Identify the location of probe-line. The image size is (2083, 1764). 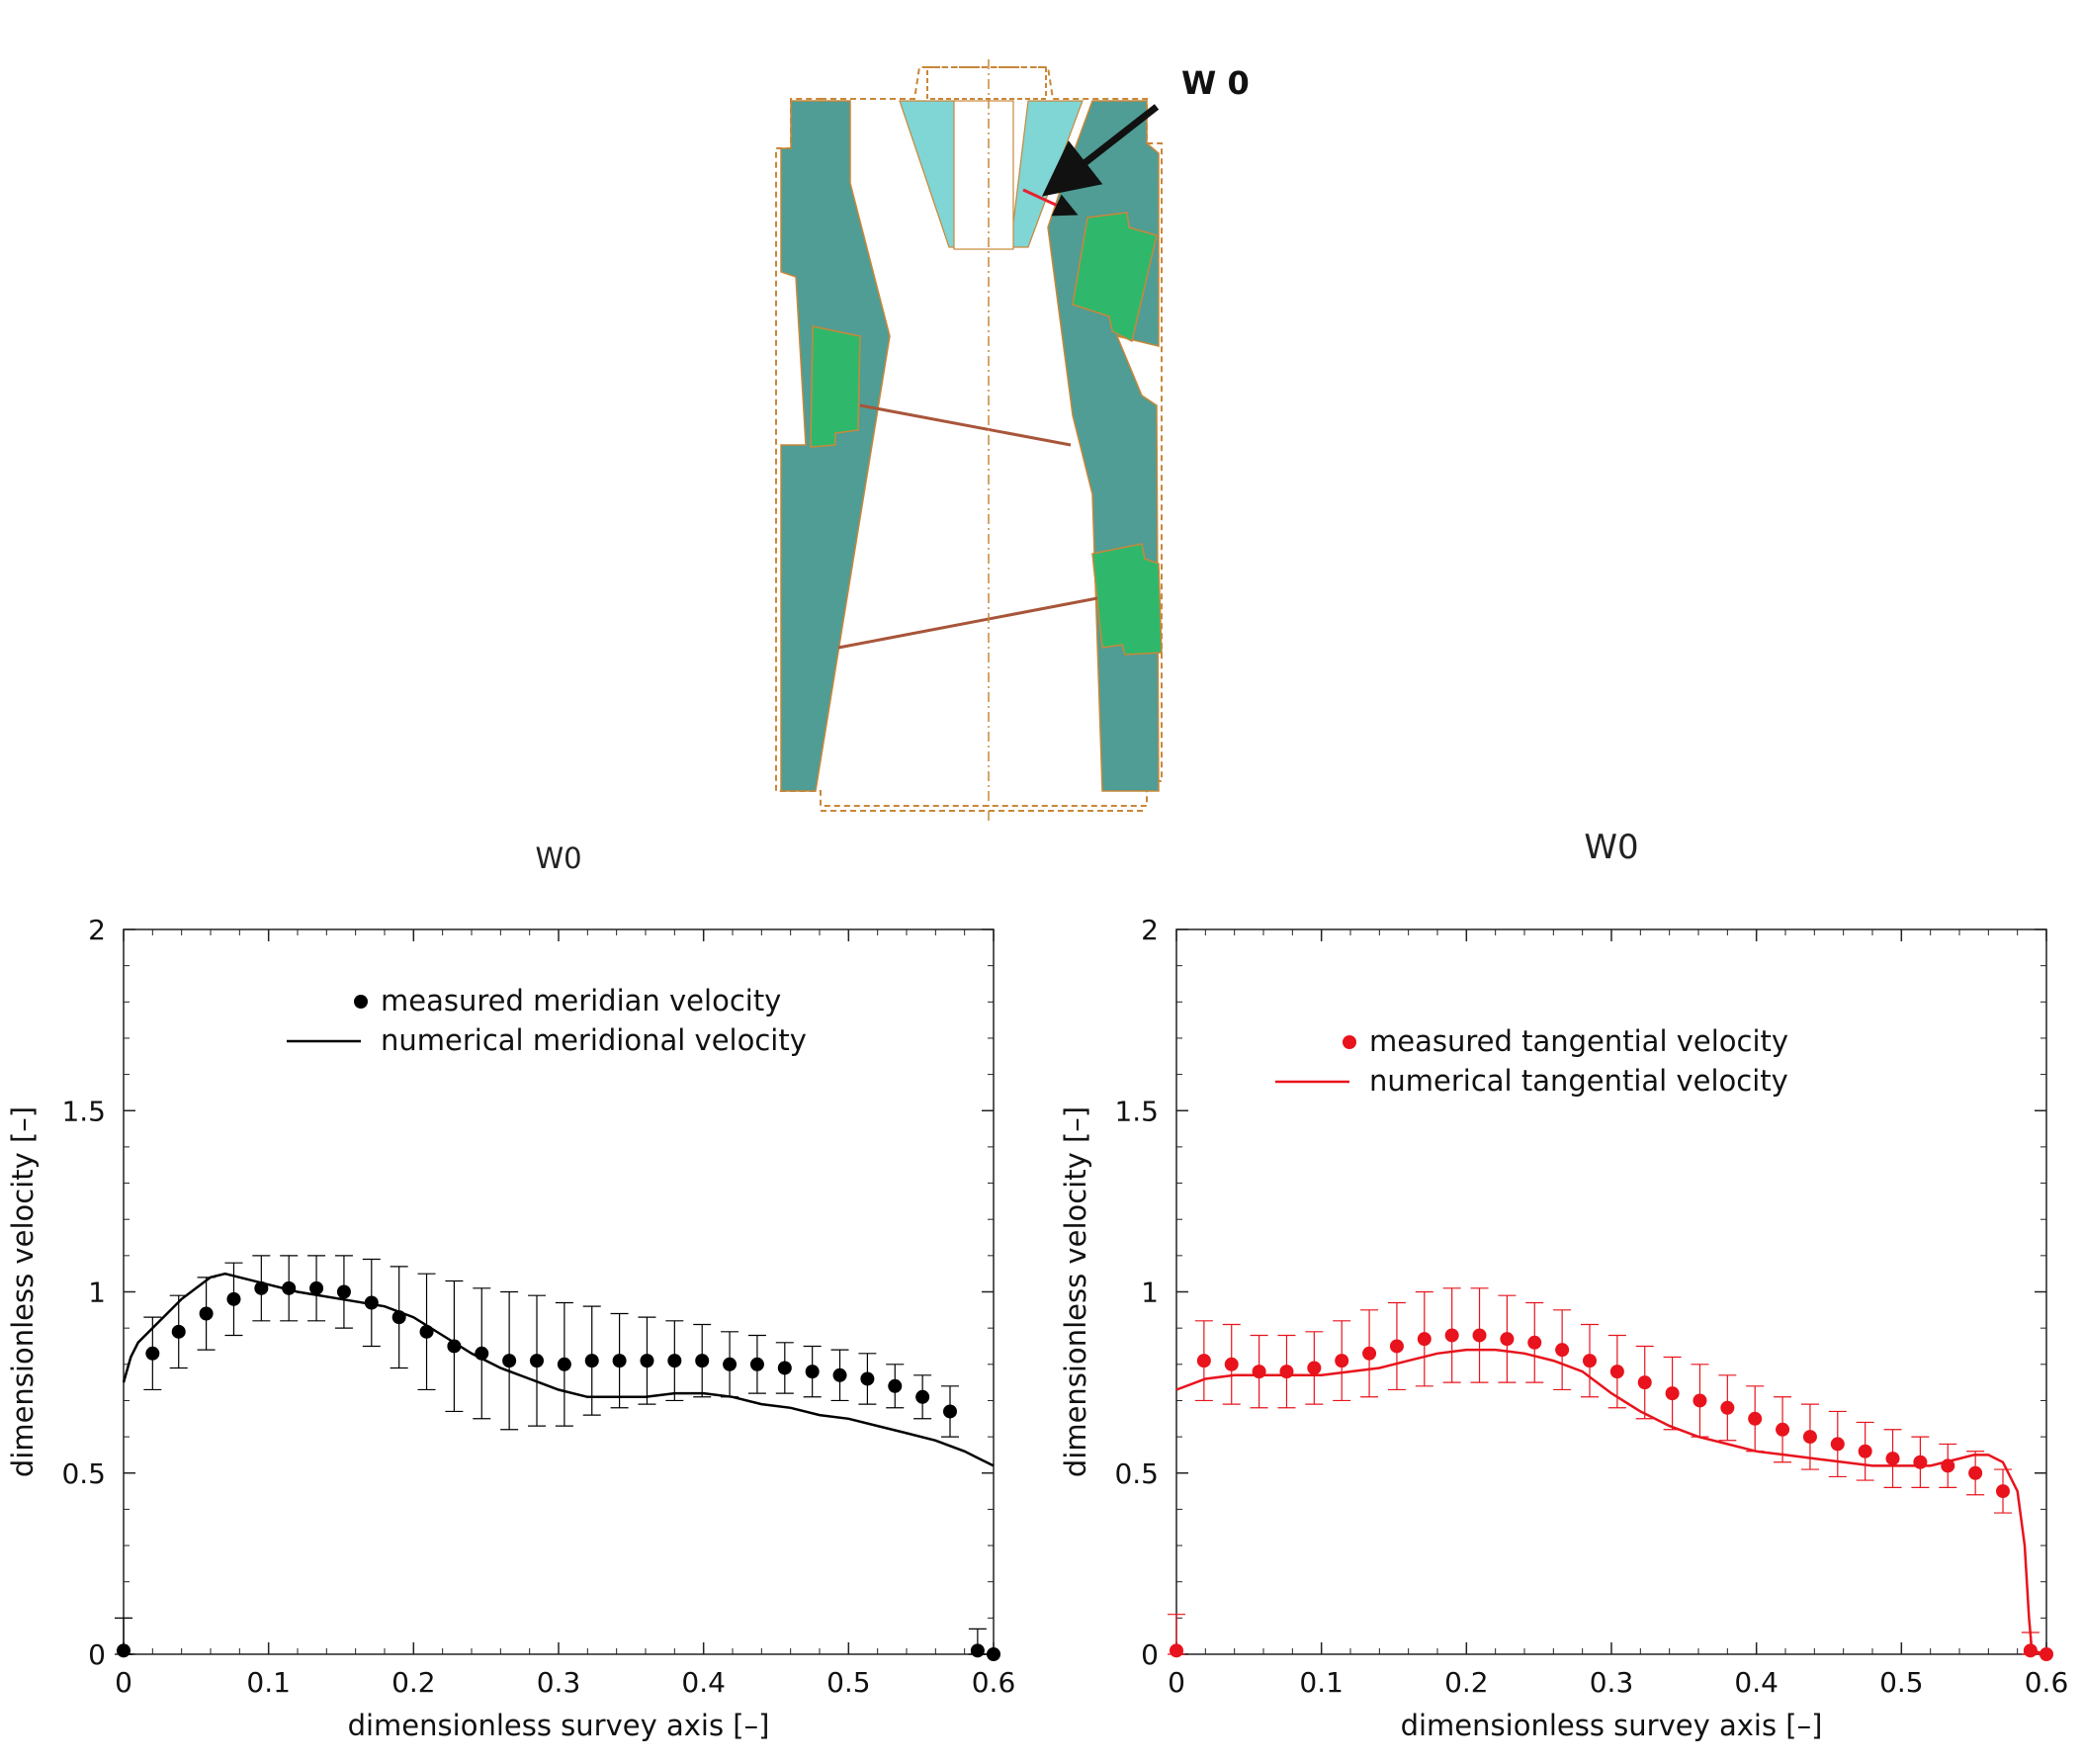
(1050, 202).